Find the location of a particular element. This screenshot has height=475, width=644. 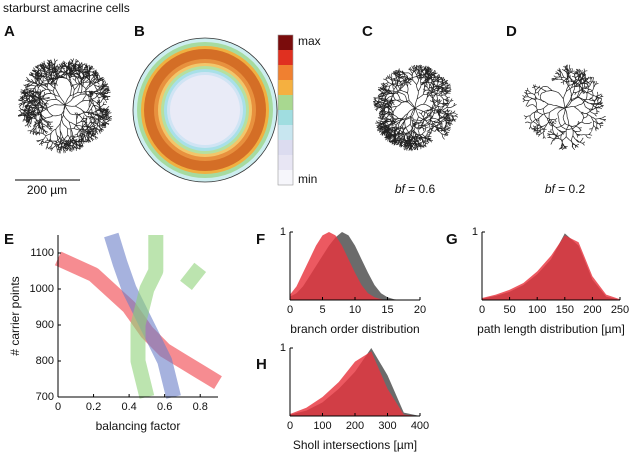

disk-ring is located at coordinates (205, 110).